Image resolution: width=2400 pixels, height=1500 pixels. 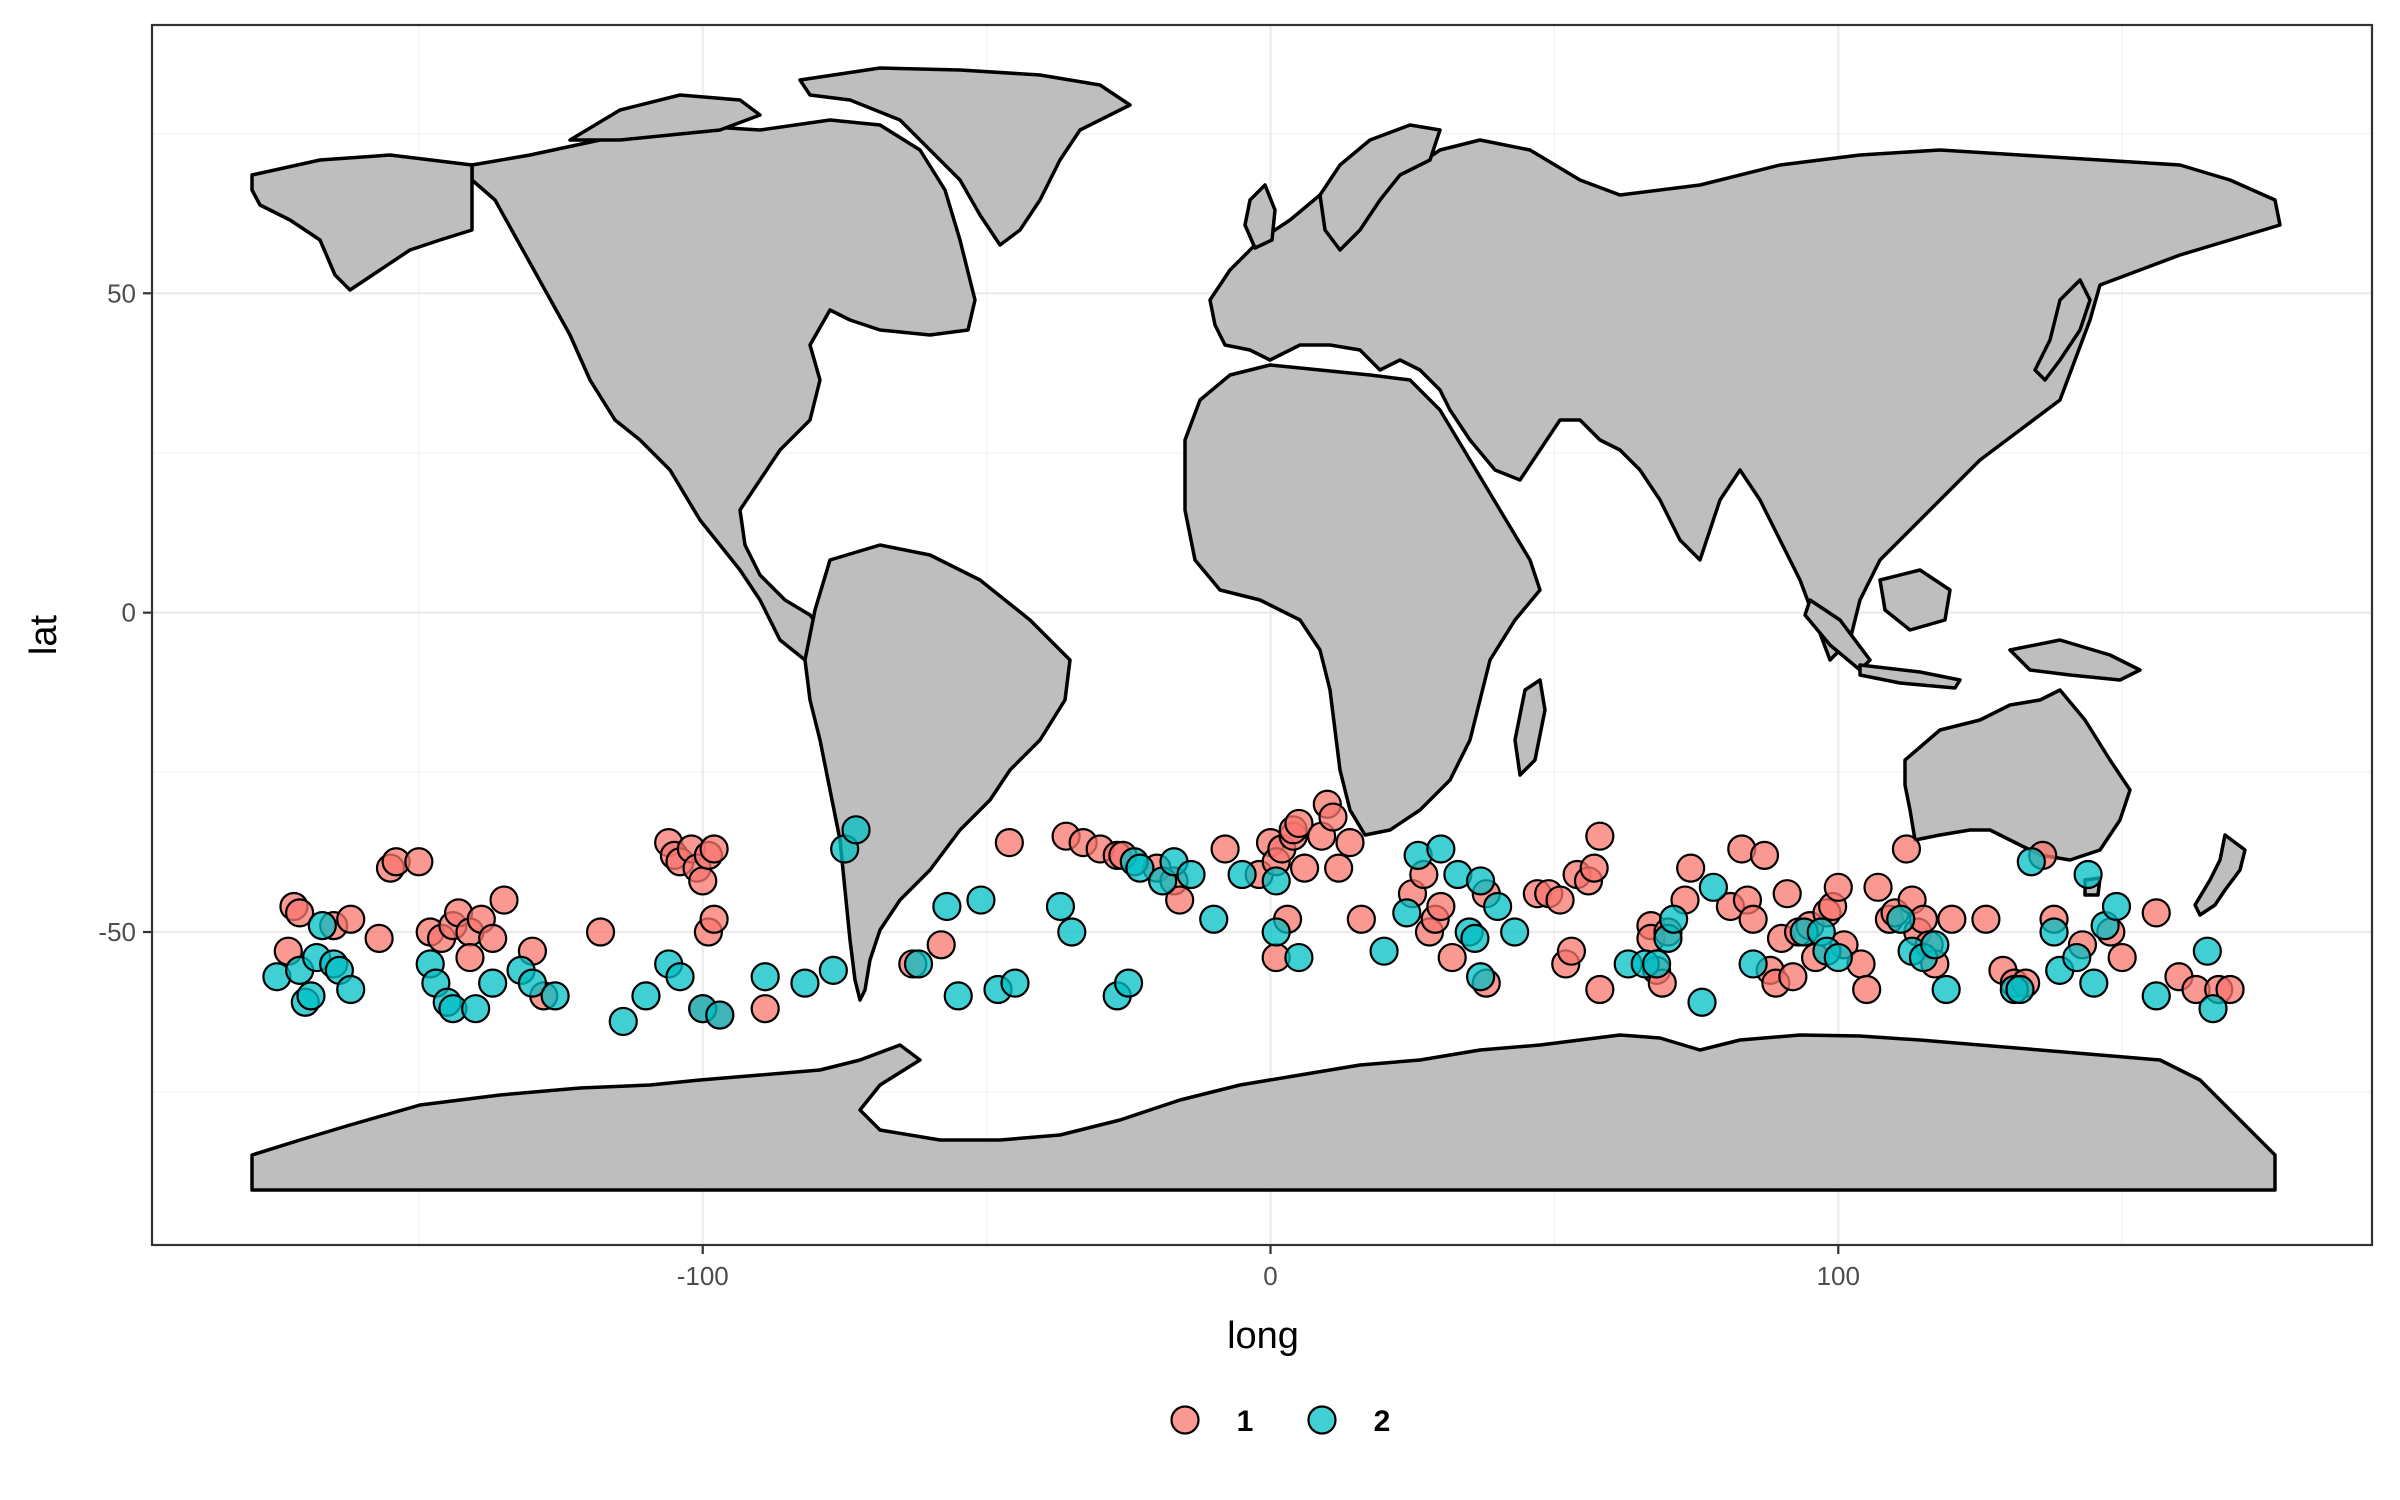 I want to click on land-australia, so click(x=2017, y=775).